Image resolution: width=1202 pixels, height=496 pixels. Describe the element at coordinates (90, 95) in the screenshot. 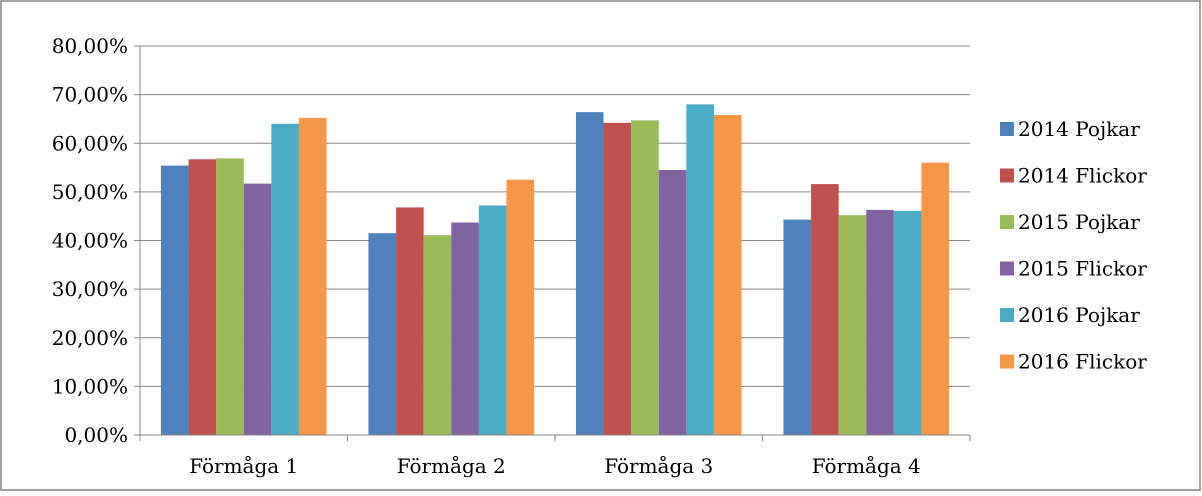

I see `y-tick-label: 70,00%` at that location.